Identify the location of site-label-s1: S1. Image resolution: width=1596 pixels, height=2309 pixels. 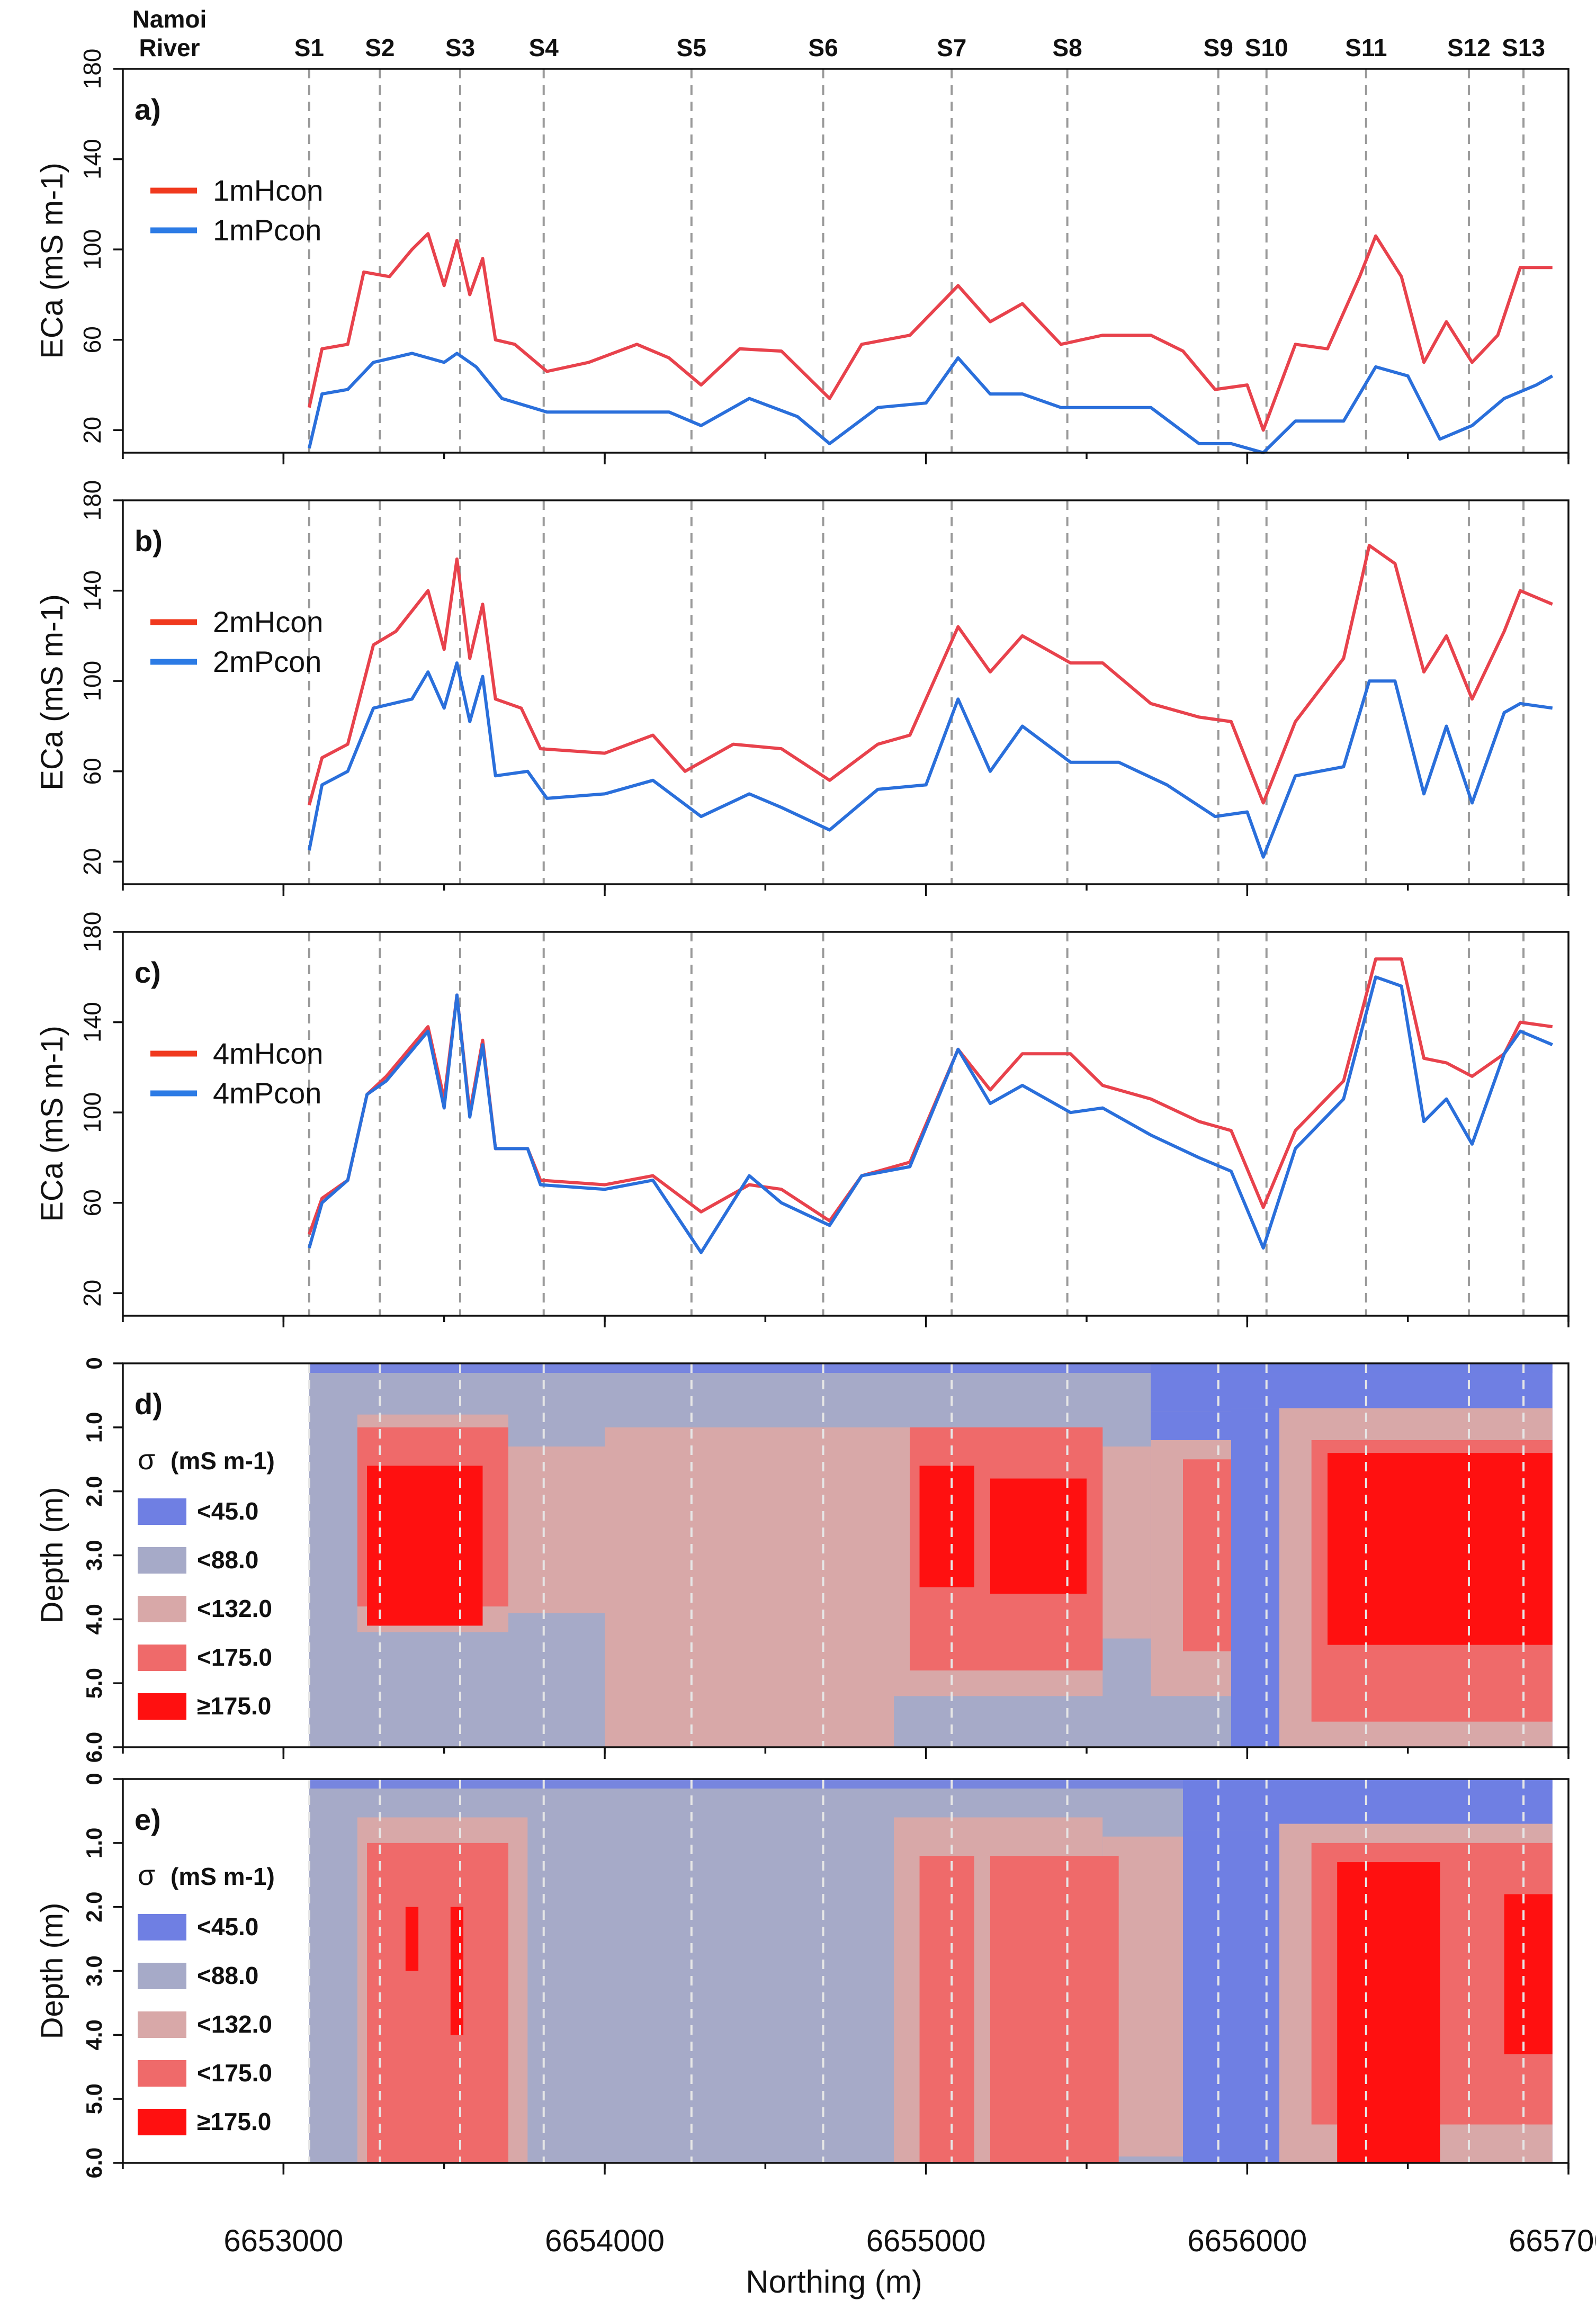
(309, 47).